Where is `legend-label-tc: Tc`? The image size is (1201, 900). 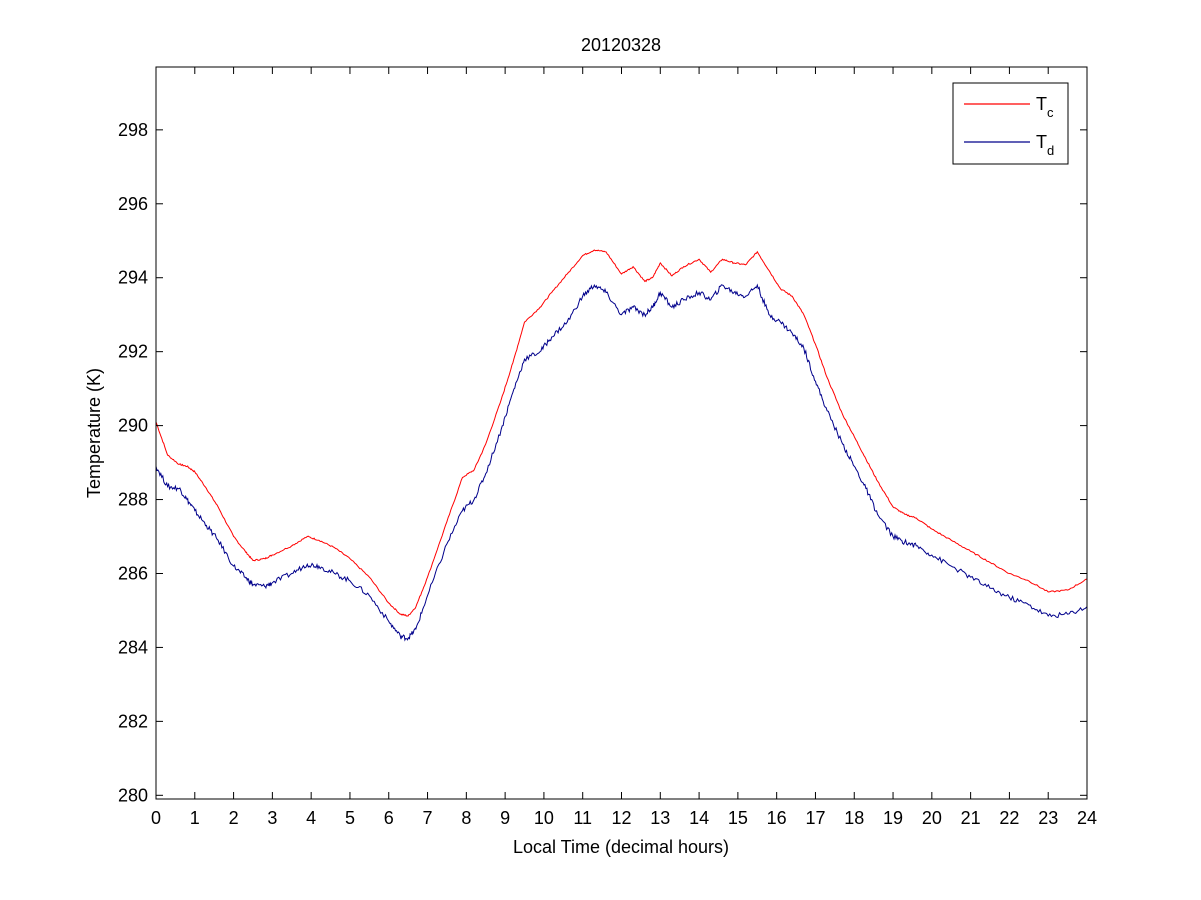 legend-label-tc: Tc is located at coordinates (1045, 107).